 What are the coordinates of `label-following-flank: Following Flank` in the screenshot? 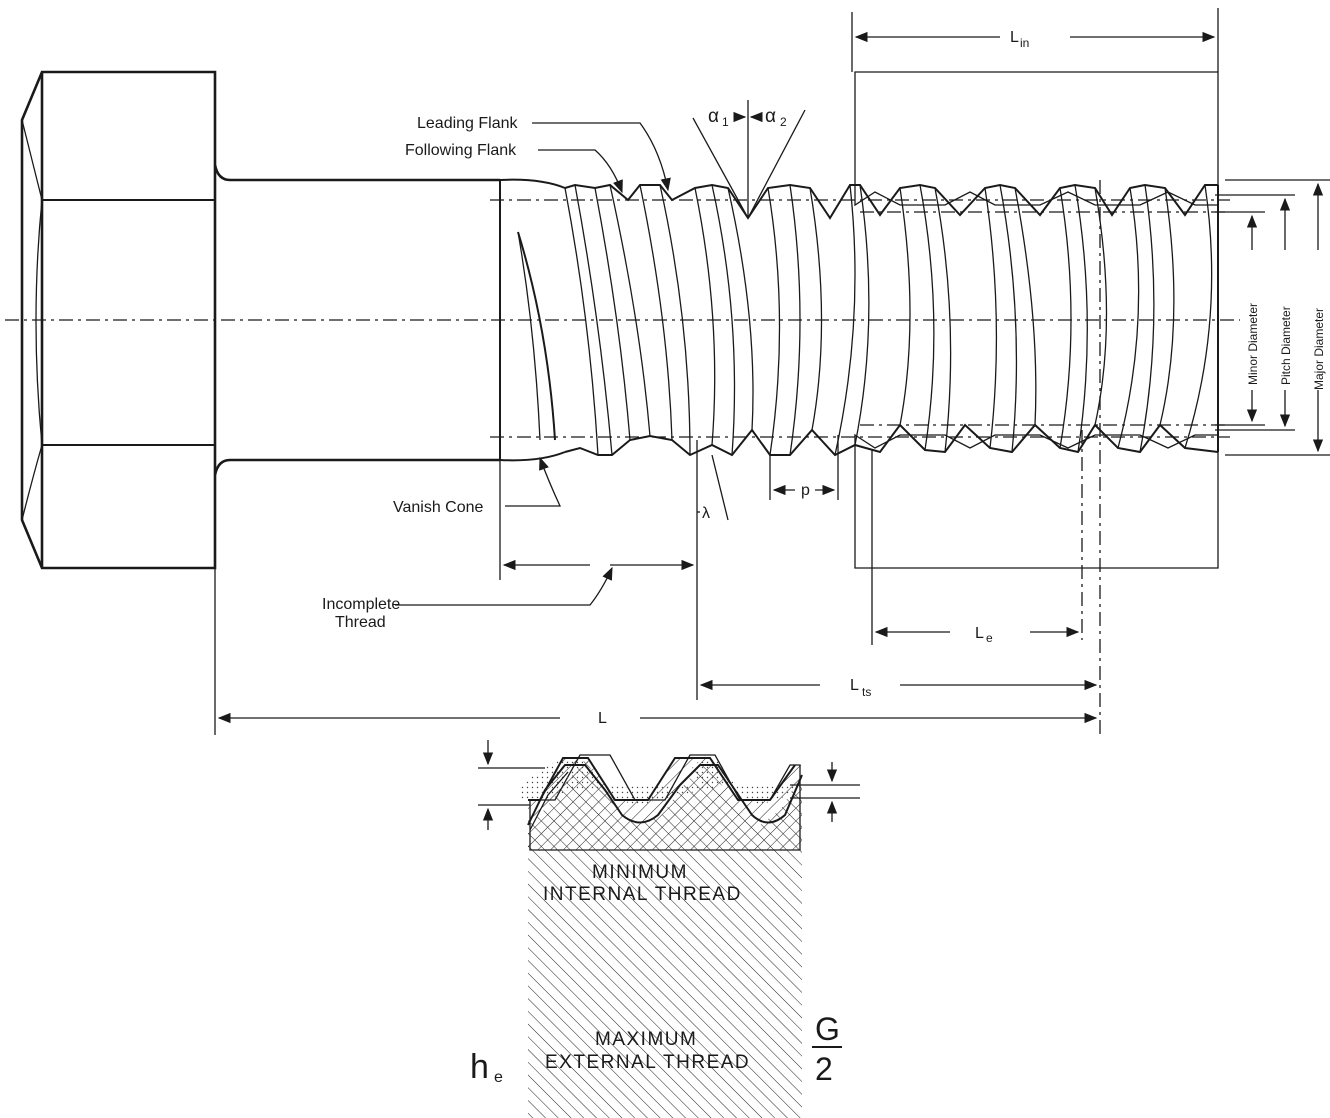 It's located at (461, 150).